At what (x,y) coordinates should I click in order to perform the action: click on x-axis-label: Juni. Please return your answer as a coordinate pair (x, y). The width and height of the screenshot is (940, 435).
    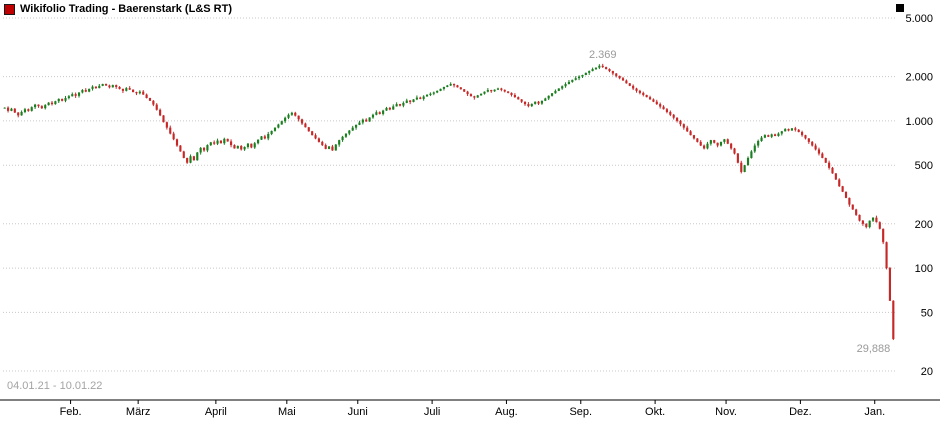
    Looking at the image, I should click on (358, 412).